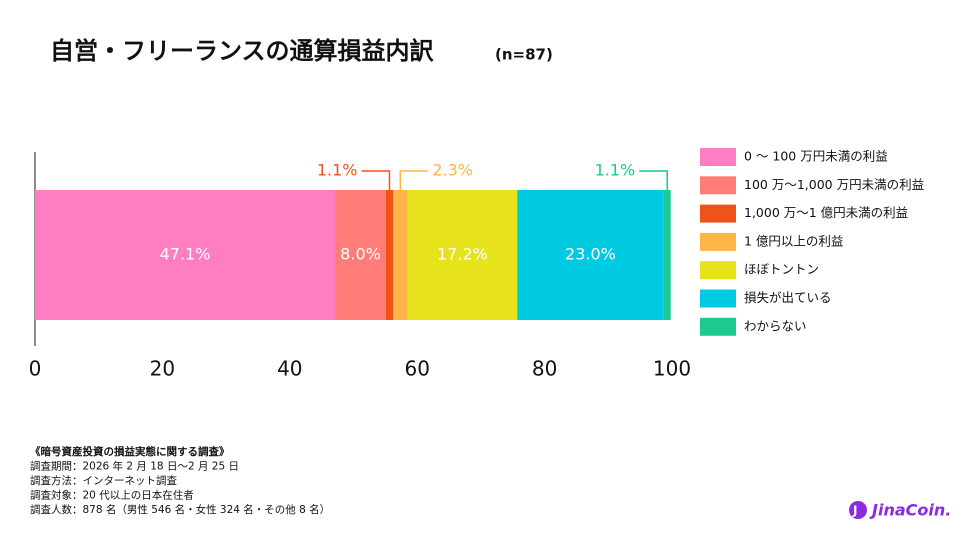  Describe the element at coordinates (858, 510) in the screenshot. I see `logo-icon` at that location.